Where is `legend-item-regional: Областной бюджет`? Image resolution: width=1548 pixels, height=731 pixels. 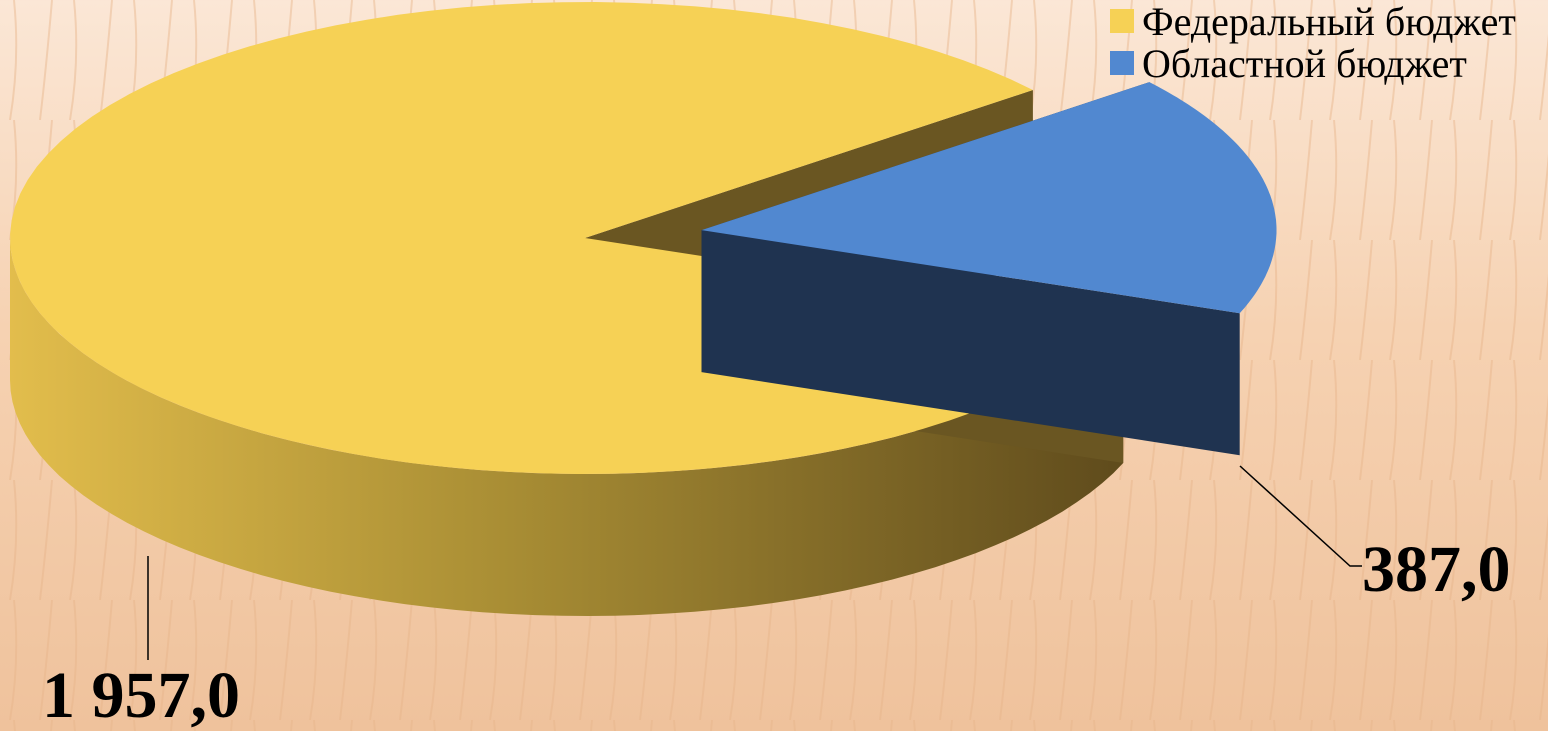 legend-item-regional: Областной бюджет is located at coordinates (1288, 63).